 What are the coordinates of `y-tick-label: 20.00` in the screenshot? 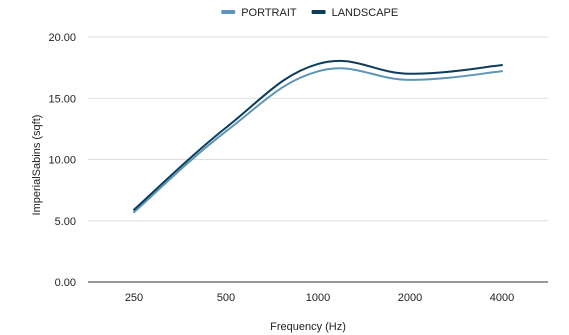 It's located at (62, 38).